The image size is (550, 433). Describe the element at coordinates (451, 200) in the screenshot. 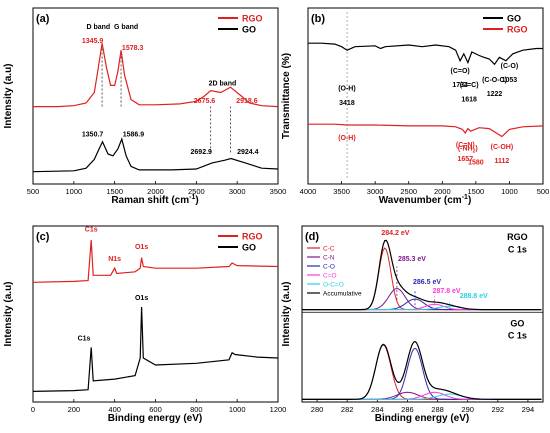

I see `x-axis-label-unit: (cm` at that location.